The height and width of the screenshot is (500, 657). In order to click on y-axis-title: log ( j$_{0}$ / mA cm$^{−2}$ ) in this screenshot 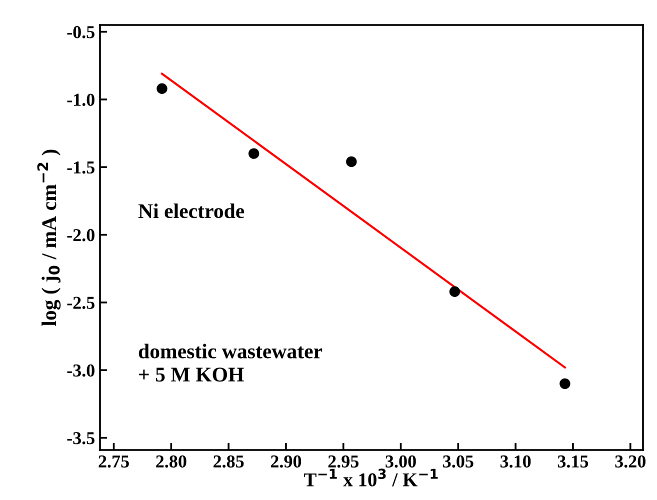, I will do `click(49, 238)`.